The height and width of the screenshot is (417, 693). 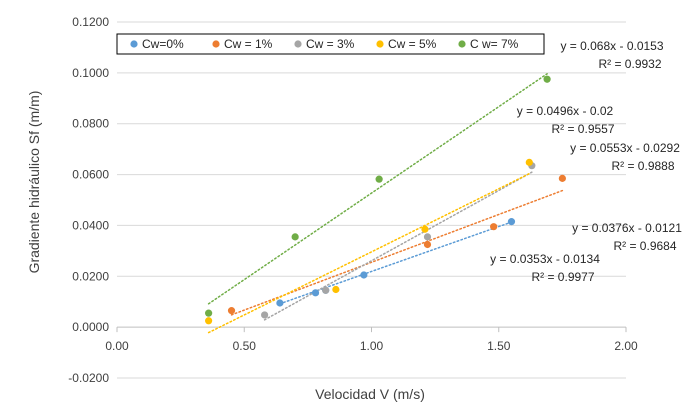 What do you see at coordinates (494, 44) in the screenshot?
I see `legend-label: C w= 7%` at bounding box center [494, 44].